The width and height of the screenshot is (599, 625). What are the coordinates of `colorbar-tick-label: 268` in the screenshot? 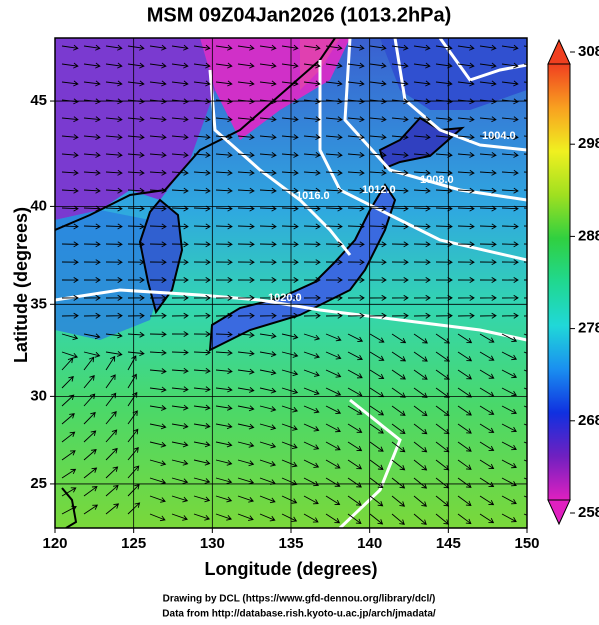 It's located at (588, 420).